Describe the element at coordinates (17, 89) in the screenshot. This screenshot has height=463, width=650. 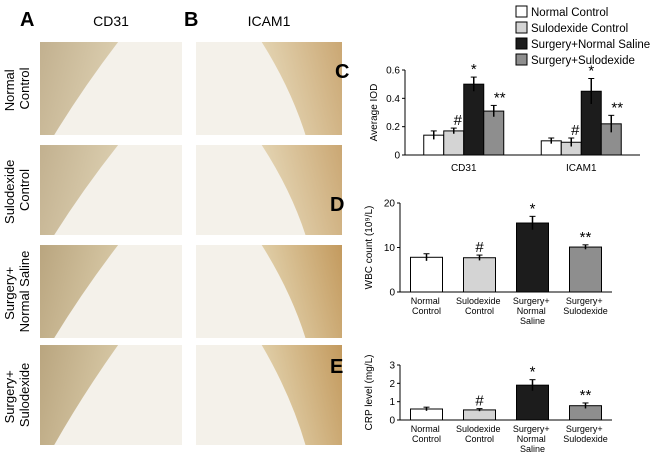
I see `row-label: Normal Control` at that location.